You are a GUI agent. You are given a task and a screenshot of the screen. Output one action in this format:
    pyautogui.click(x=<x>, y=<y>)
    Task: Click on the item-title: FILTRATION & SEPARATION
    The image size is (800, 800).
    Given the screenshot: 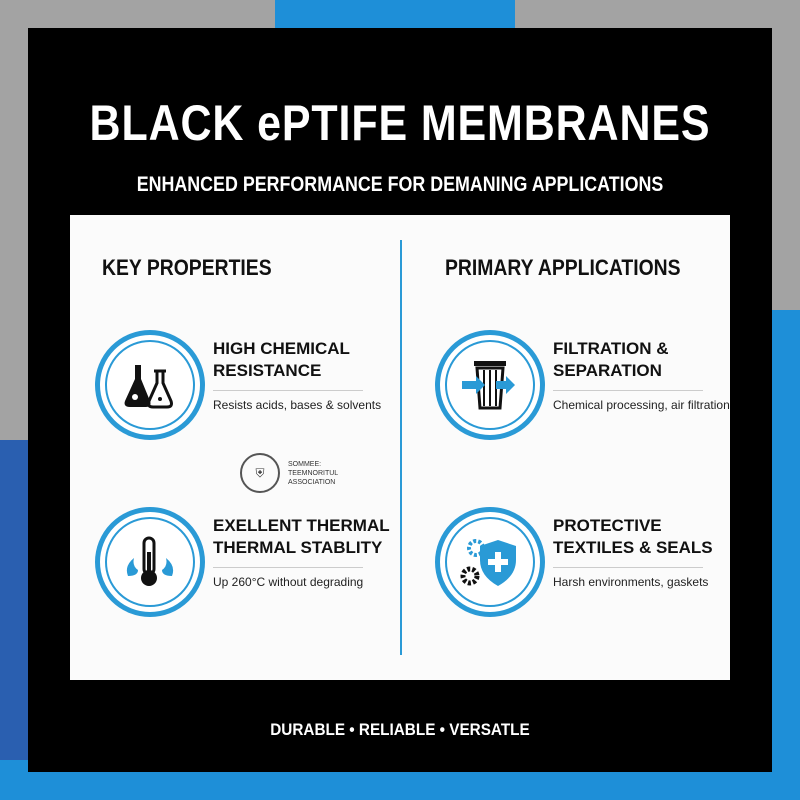 What is the action you would take?
    pyautogui.click(x=611, y=359)
    